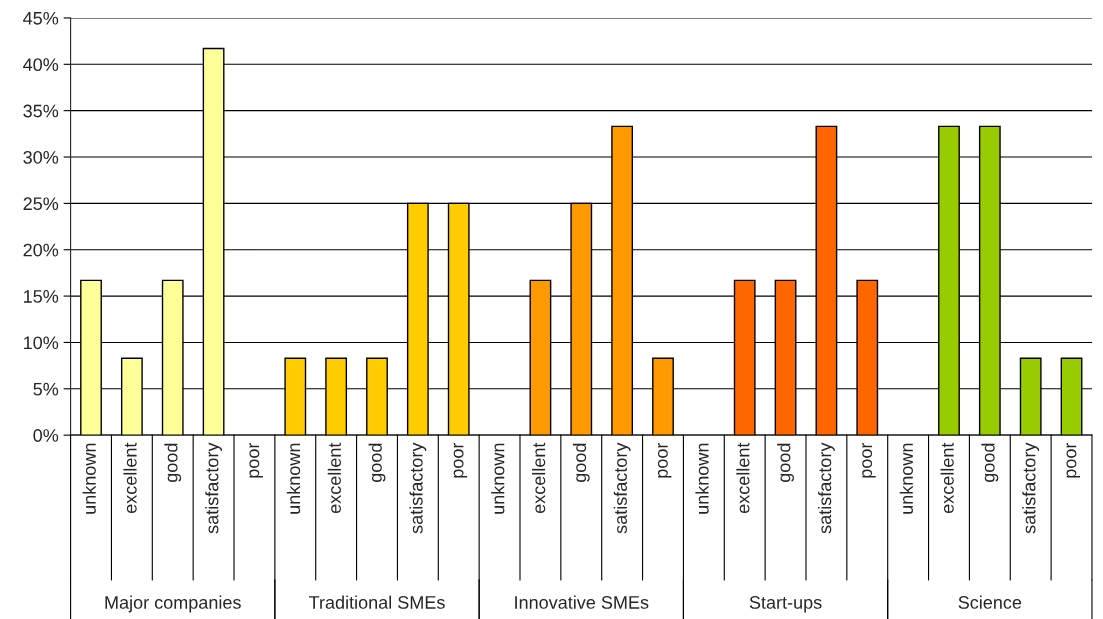 The width and height of the screenshot is (1103, 619). Describe the element at coordinates (41, 18) in the screenshot. I see `y-tick-label: 45%` at that location.